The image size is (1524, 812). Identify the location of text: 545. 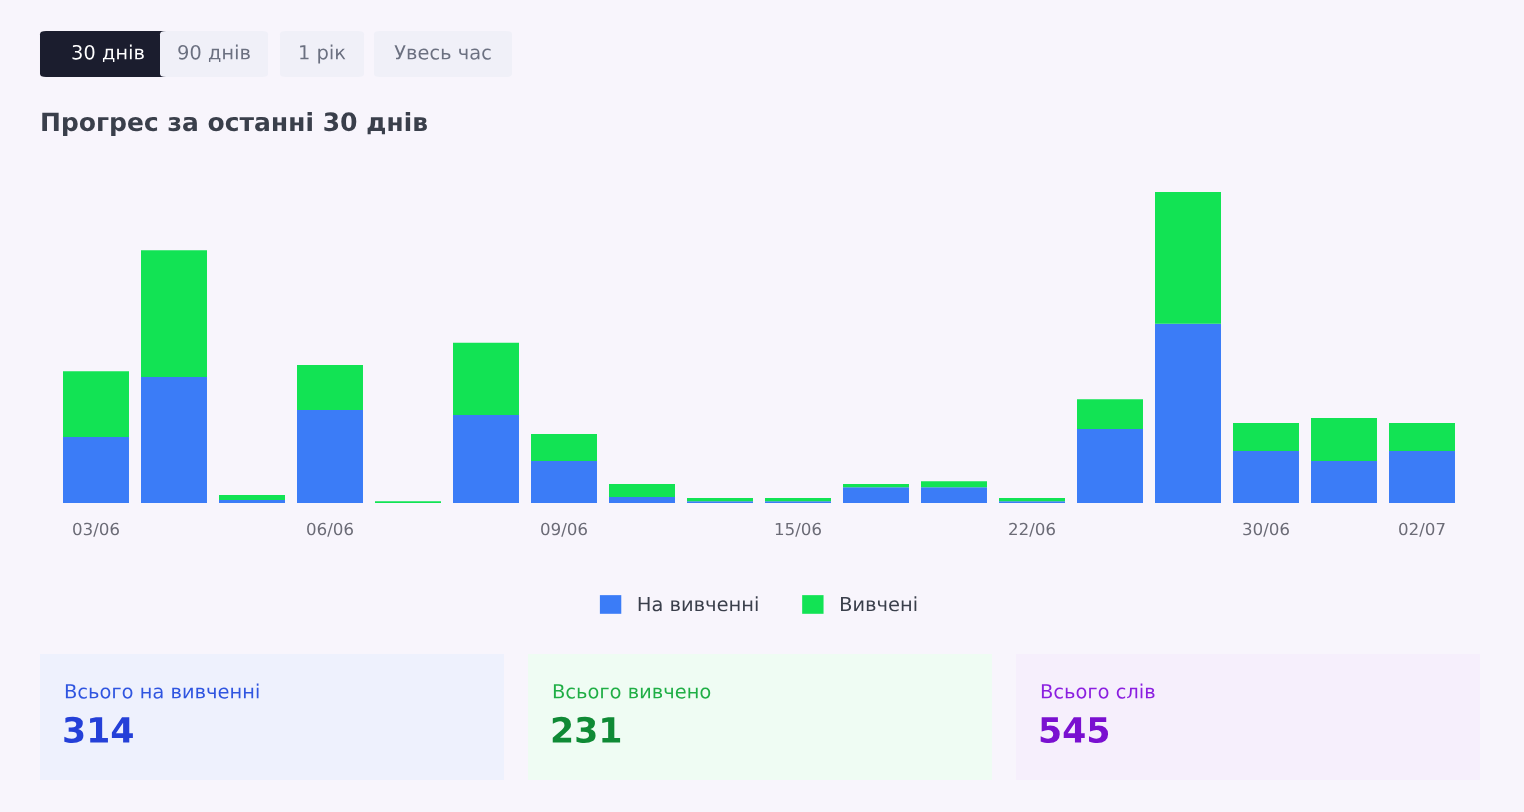
(1074, 730).